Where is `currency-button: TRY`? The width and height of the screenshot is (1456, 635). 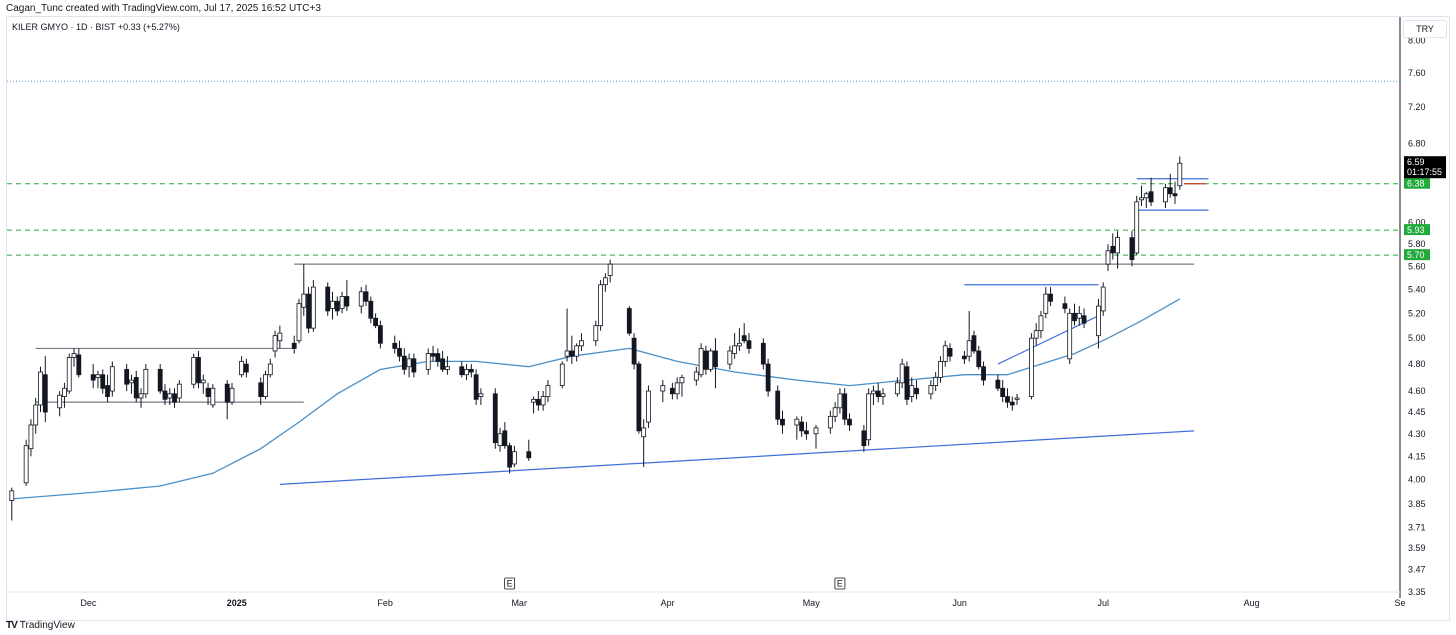 currency-button: TRY is located at coordinates (1425, 29).